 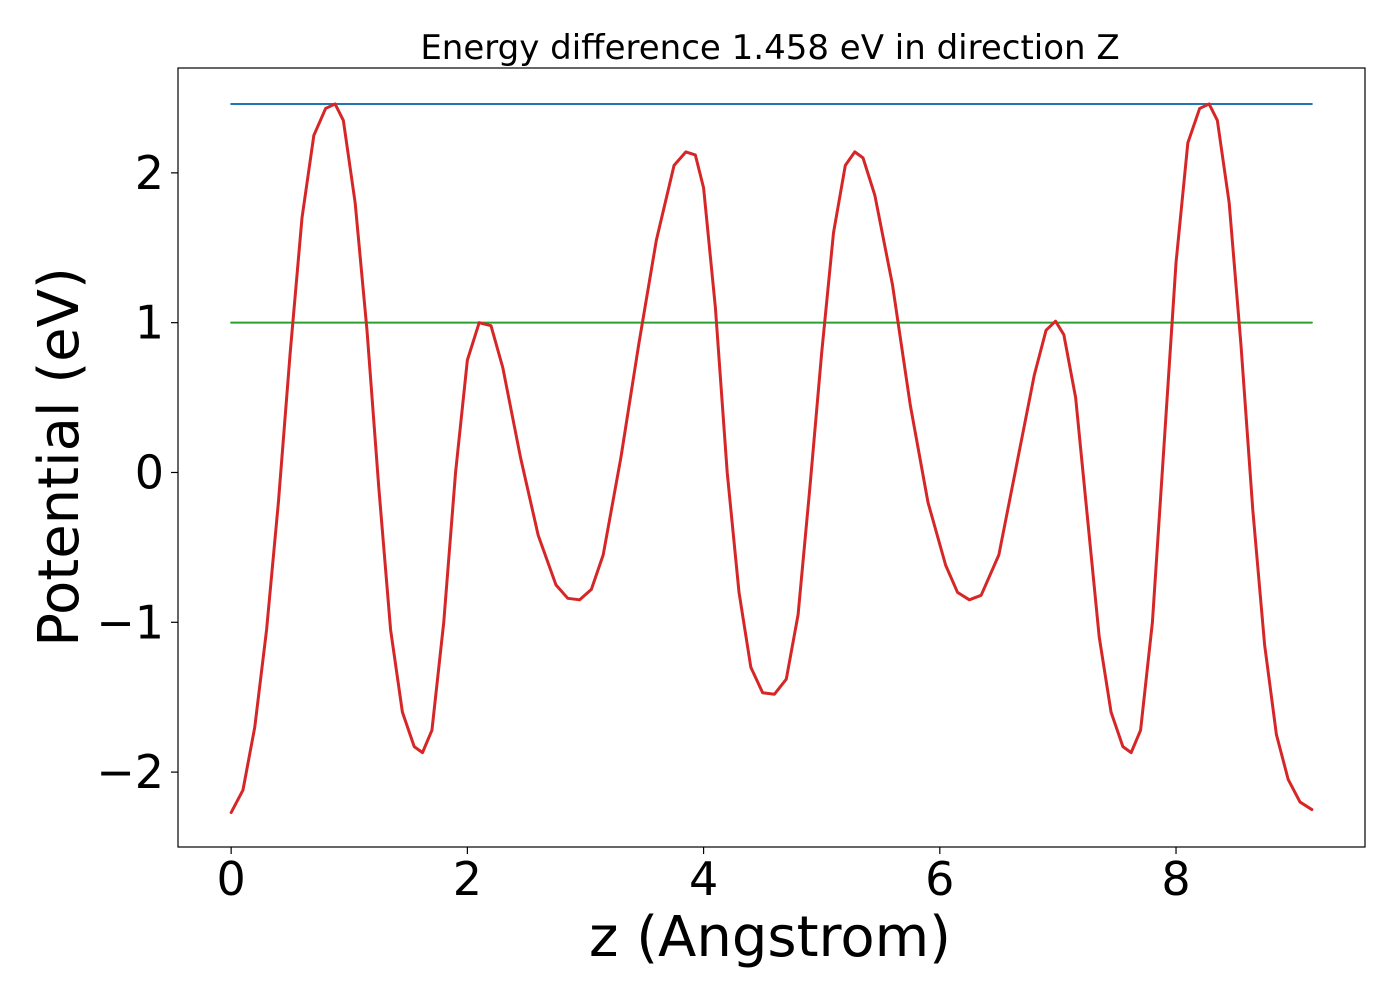 What do you see at coordinates (467, 879) in the screenshot?
I see `x-tick-label: 2` at bounding box center [467, 879].